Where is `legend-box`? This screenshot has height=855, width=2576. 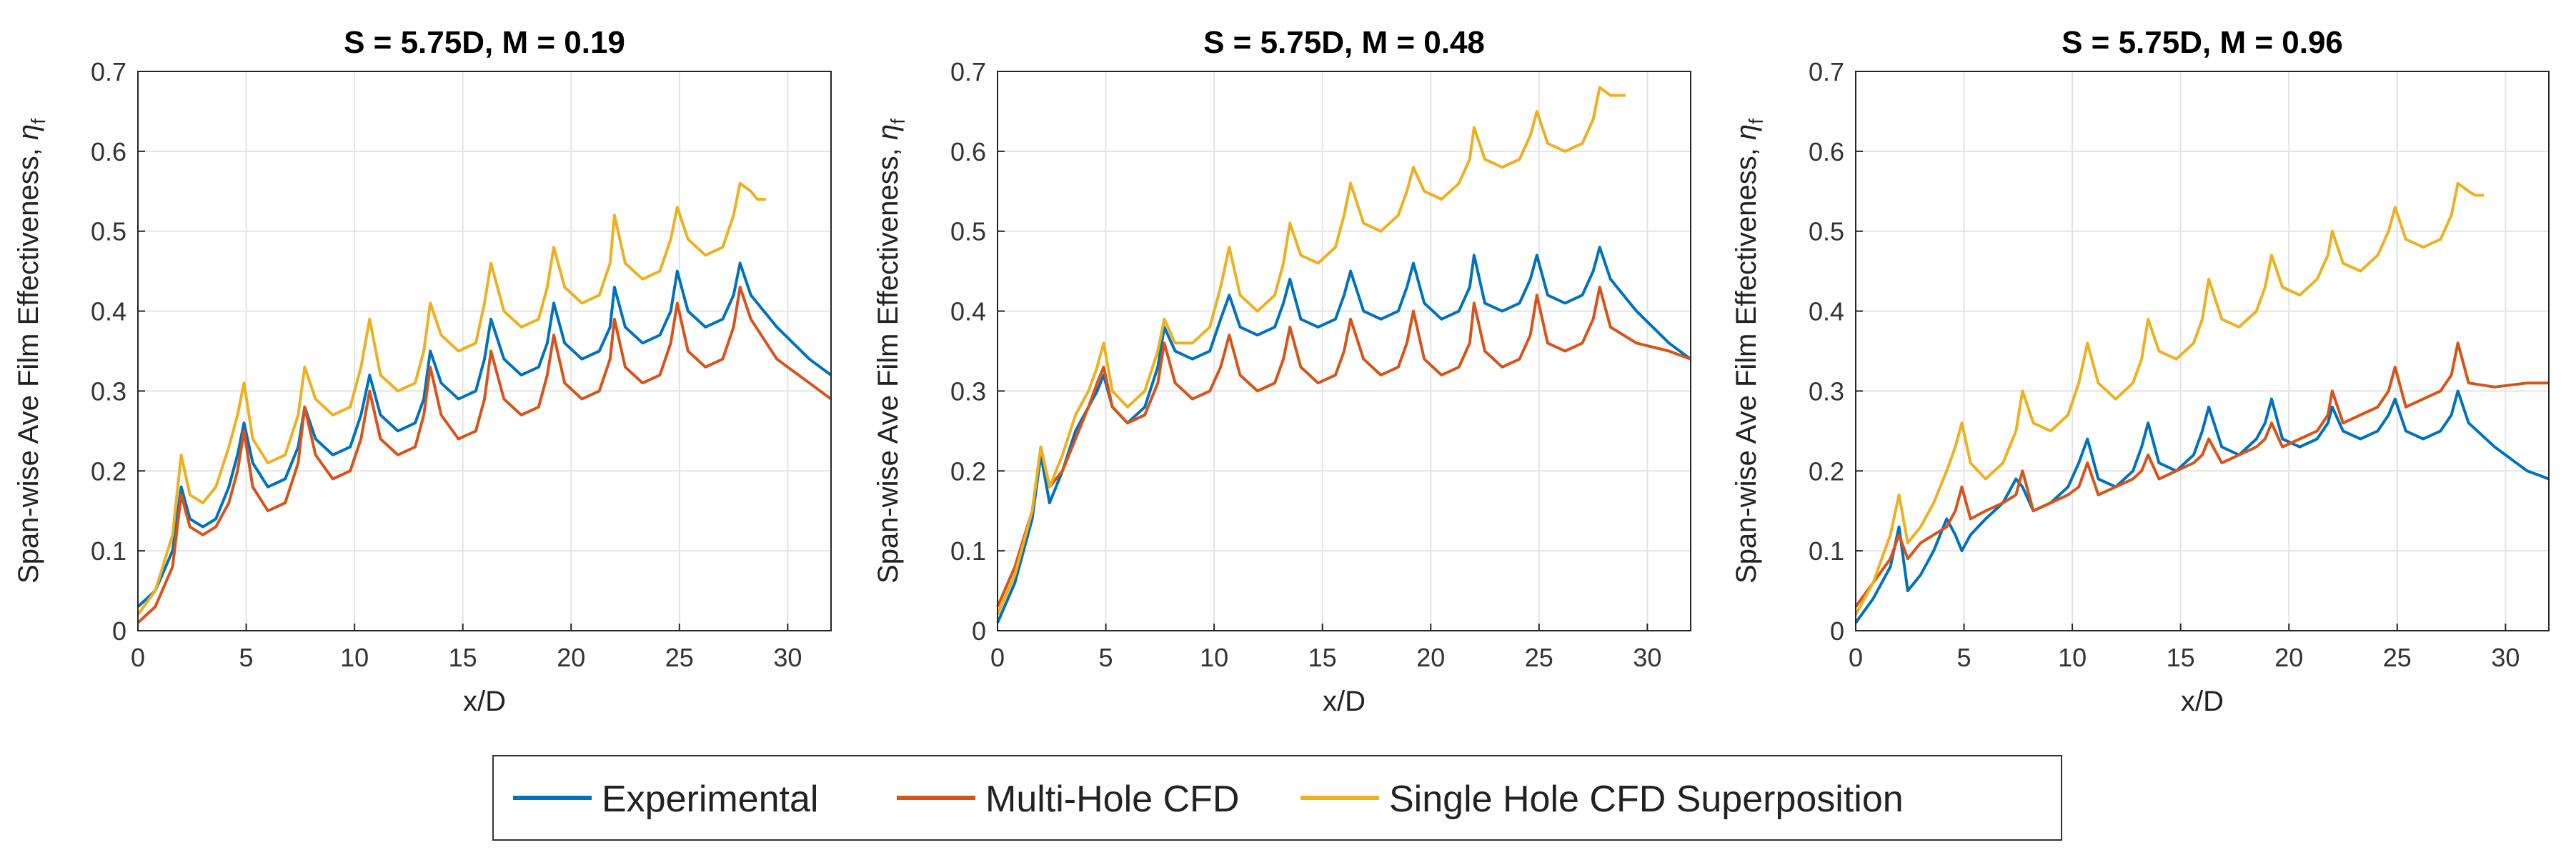 legend-box is located at coordinates (1277, 798).